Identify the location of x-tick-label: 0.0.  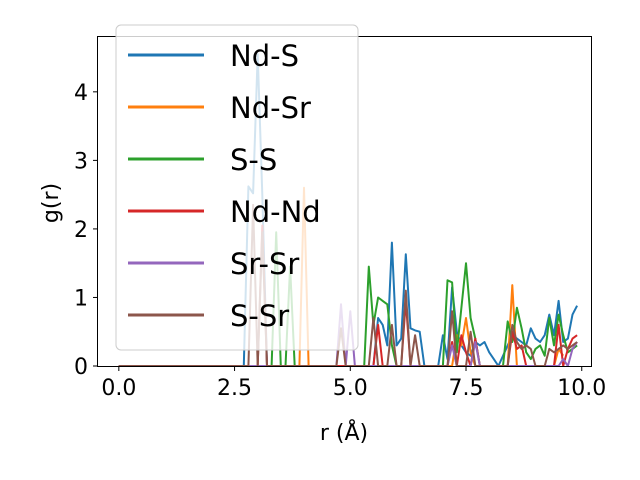
(118, 388).